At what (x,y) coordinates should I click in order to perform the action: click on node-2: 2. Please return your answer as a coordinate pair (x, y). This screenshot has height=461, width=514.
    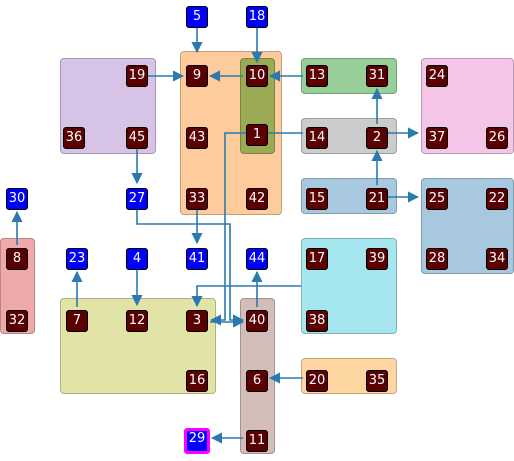
    Looking at the image, I should click on (377, 138).